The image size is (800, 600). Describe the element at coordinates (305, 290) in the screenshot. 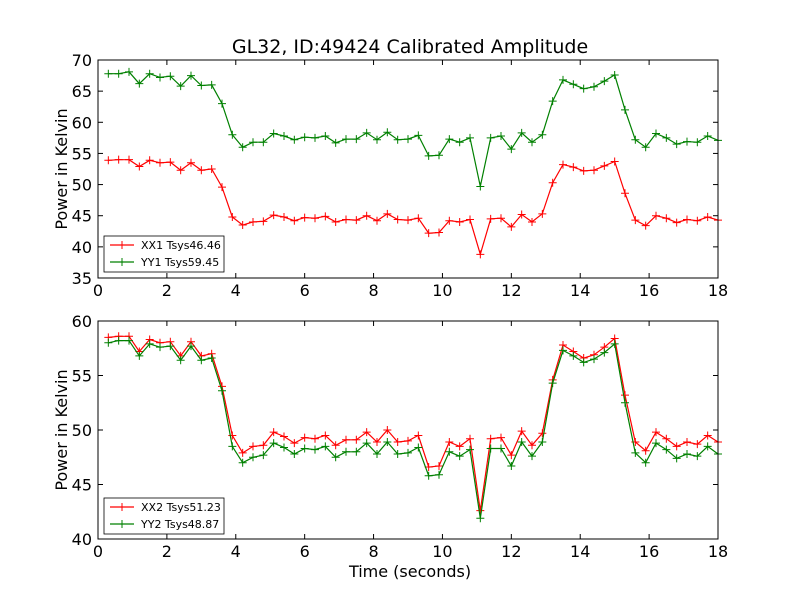

I see `x-tick-label: 6` at that location.